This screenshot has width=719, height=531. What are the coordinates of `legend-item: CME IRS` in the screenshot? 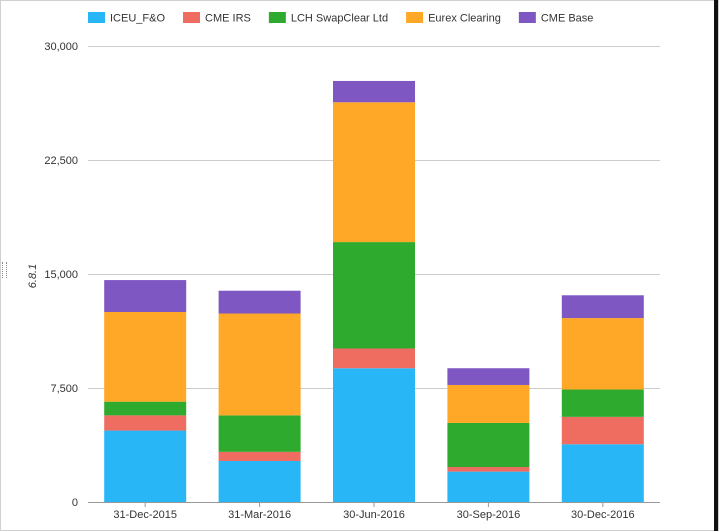 It's located at (228, 19).